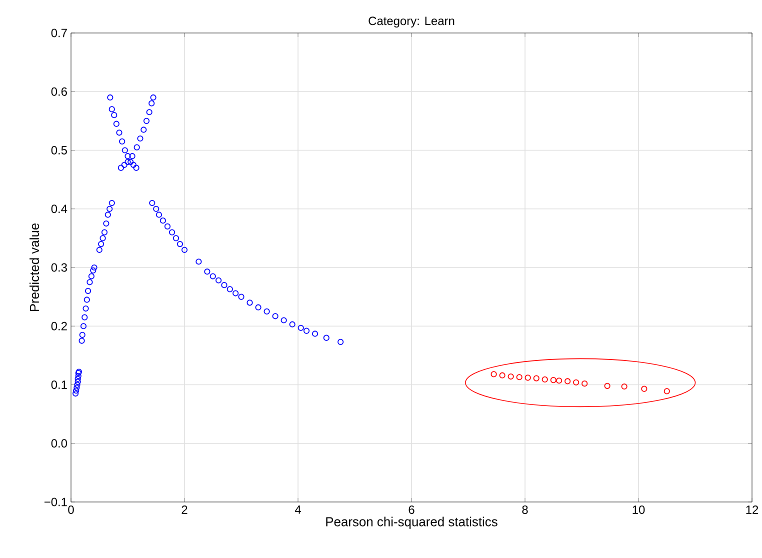 This screenshot has width=762, height=558. What do you see at coordinates (59, 150) in the screenshot?
I see `y-tick-label: 0.5` at bounding box center [59, 150].